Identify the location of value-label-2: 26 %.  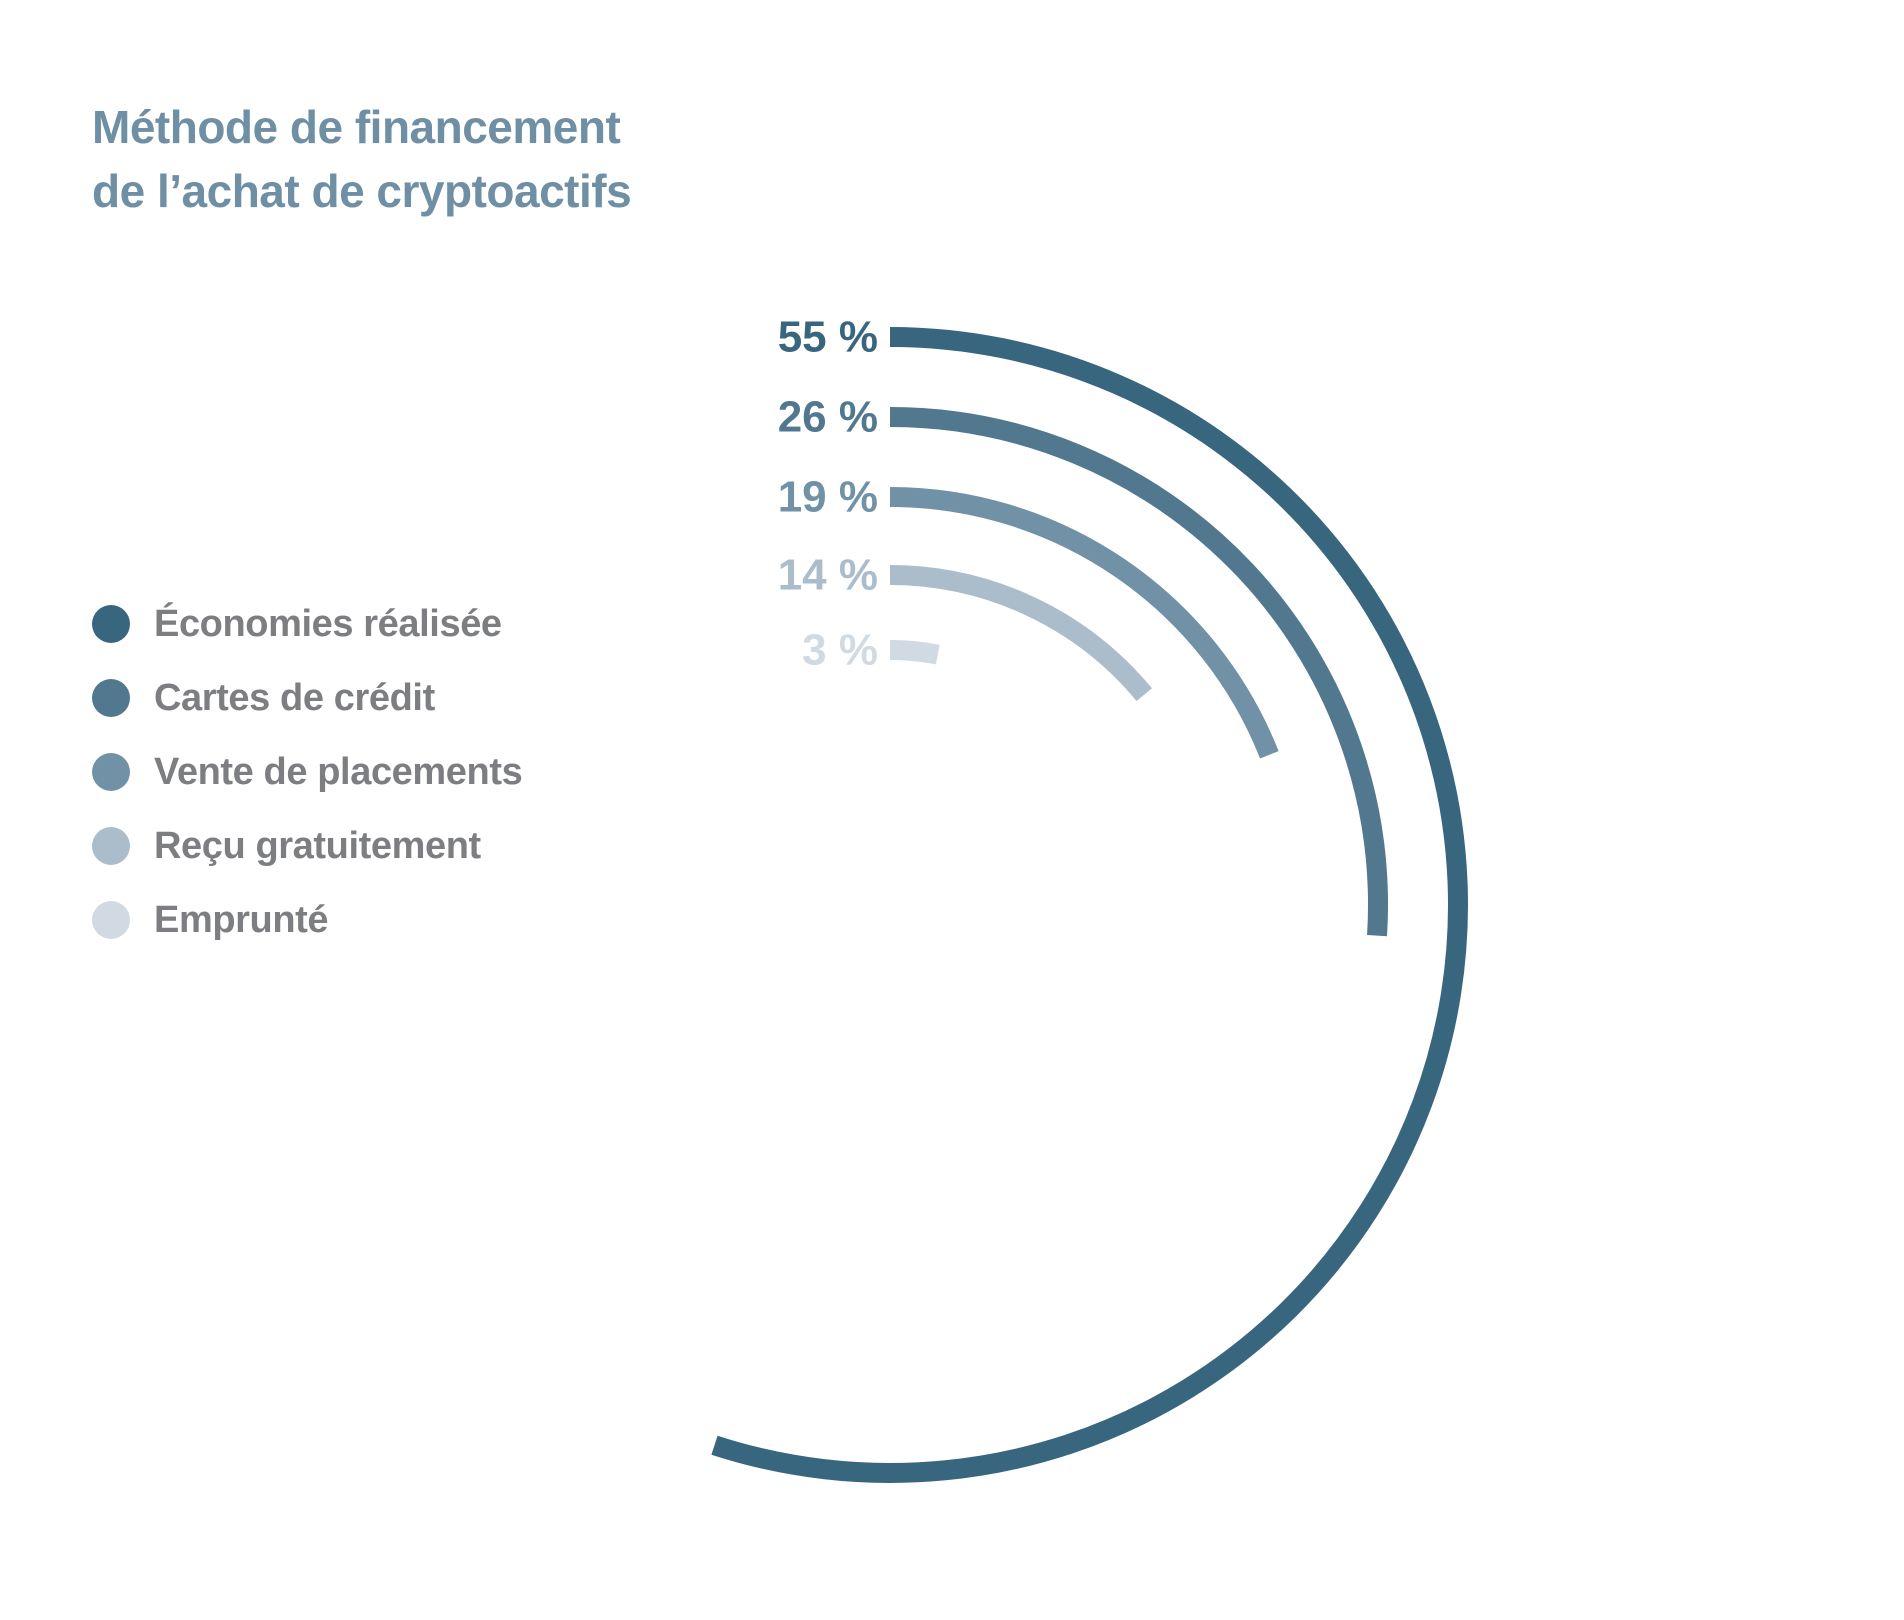
(828, 417).